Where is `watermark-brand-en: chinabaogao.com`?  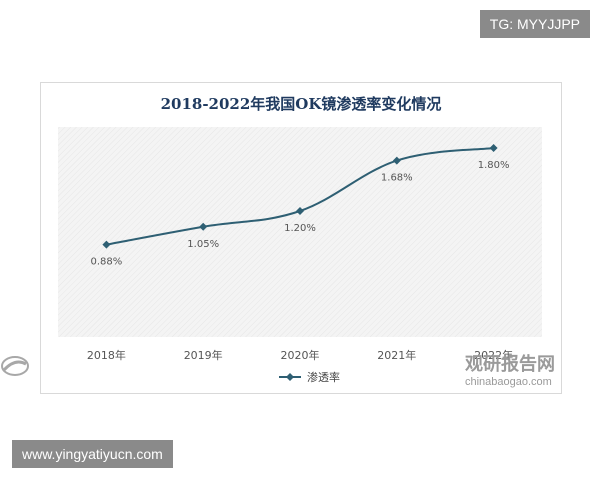
watermark-brand-en: chinabaogao.com is located at coordinates (508, 382).